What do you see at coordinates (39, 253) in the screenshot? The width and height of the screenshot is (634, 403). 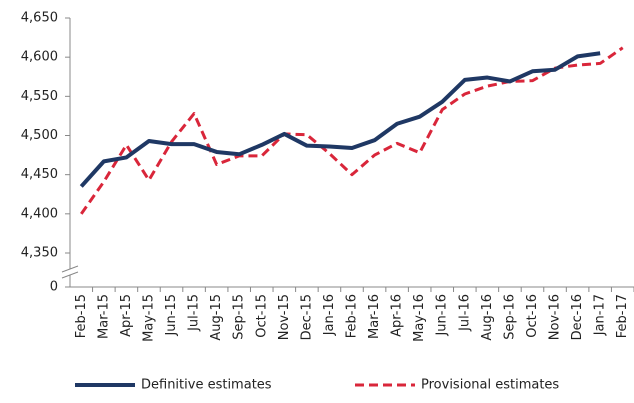 I see `y-tick-label: 4,350` at bounding box center [39, 253].